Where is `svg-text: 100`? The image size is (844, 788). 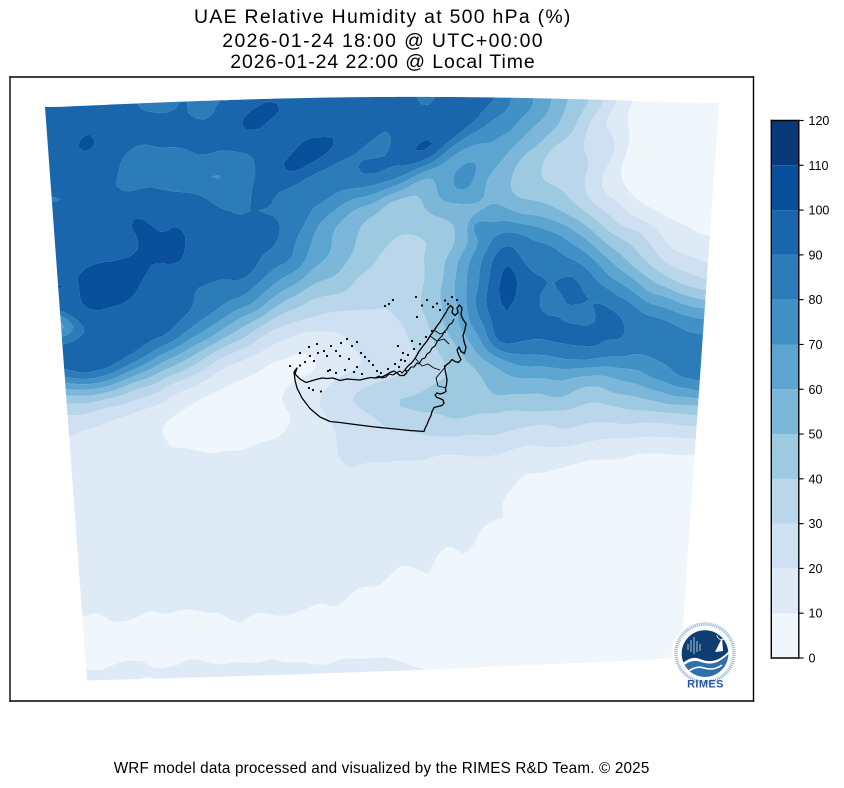 svg-text: 100 is located at coordinates (819, 211).